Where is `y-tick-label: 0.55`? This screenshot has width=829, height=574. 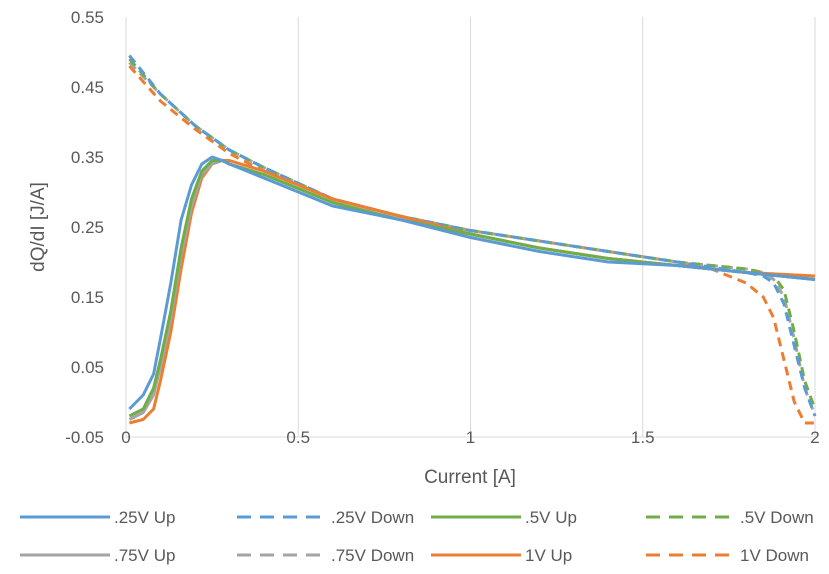
y-tick-label: 0.55 is located at coordinates (87, 17).